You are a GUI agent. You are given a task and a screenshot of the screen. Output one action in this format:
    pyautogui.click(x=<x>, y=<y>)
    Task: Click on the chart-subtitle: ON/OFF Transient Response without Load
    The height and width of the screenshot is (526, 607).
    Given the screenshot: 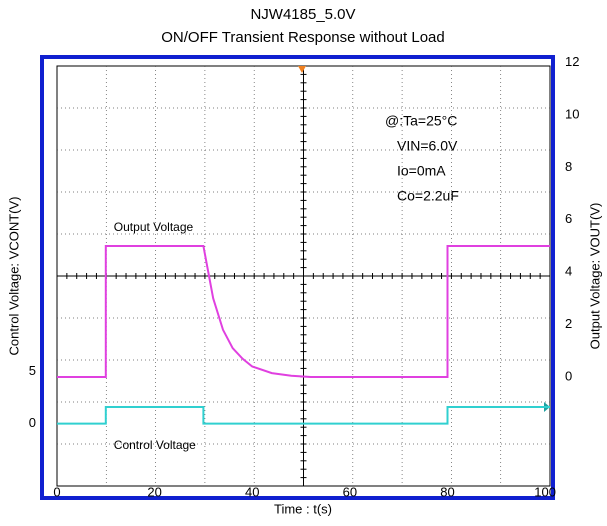 What is the action you would take?
    pyautogui.click(x=302, y=37)
    